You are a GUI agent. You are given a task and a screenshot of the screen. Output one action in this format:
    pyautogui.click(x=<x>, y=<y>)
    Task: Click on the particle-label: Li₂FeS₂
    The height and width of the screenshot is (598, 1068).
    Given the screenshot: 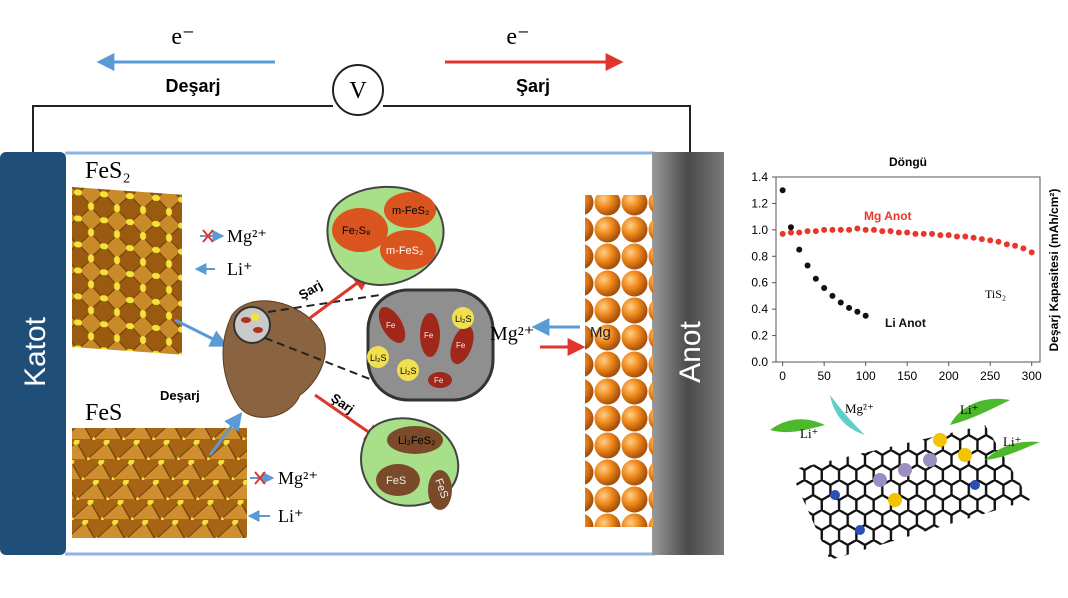 What is the action you would take?
    pyautogui.click(x=416, y=441)
    